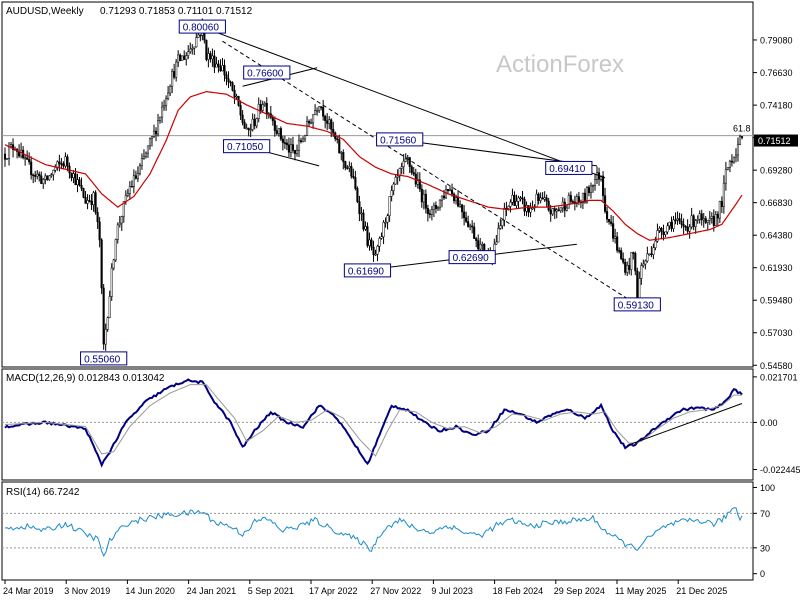  What do you see at coordinates (742, 129) in the screenshot?
I see `fib-level-label: 61.8` at bounding box center [742, 129].